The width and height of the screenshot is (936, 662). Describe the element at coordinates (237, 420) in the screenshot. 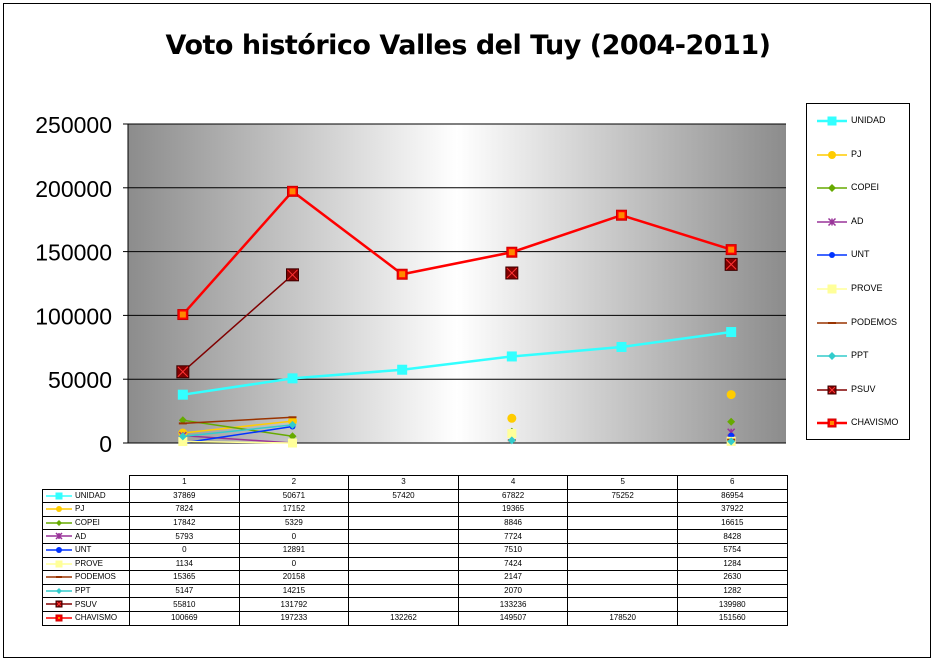

I see `series-line-podemos` at that location.